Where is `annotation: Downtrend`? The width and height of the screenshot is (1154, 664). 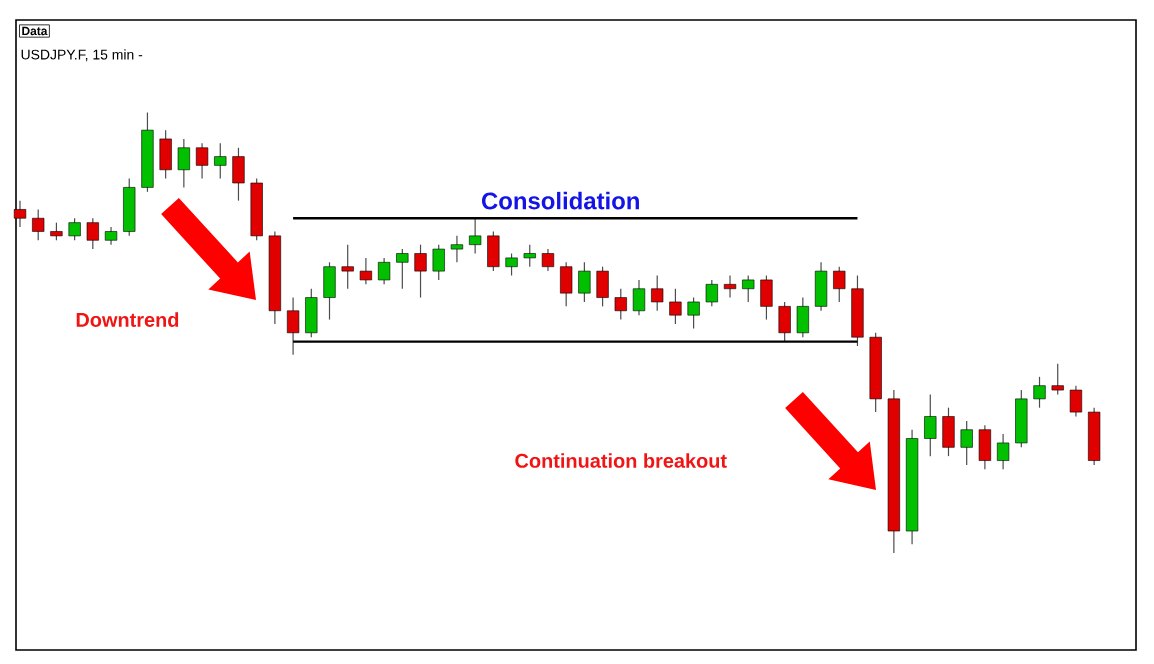 annotation: Downtrend is located at coordinates (127, 319).